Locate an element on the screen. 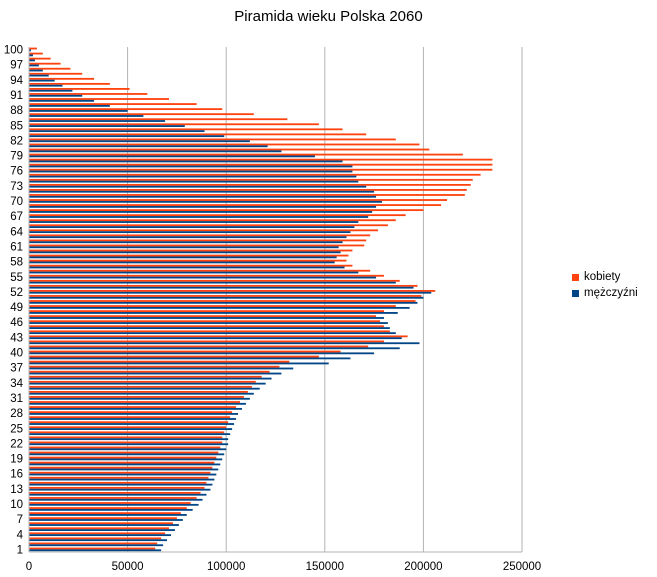  legend-label-mezczyzni: mężczyźni is located at coordinates (611, 293).